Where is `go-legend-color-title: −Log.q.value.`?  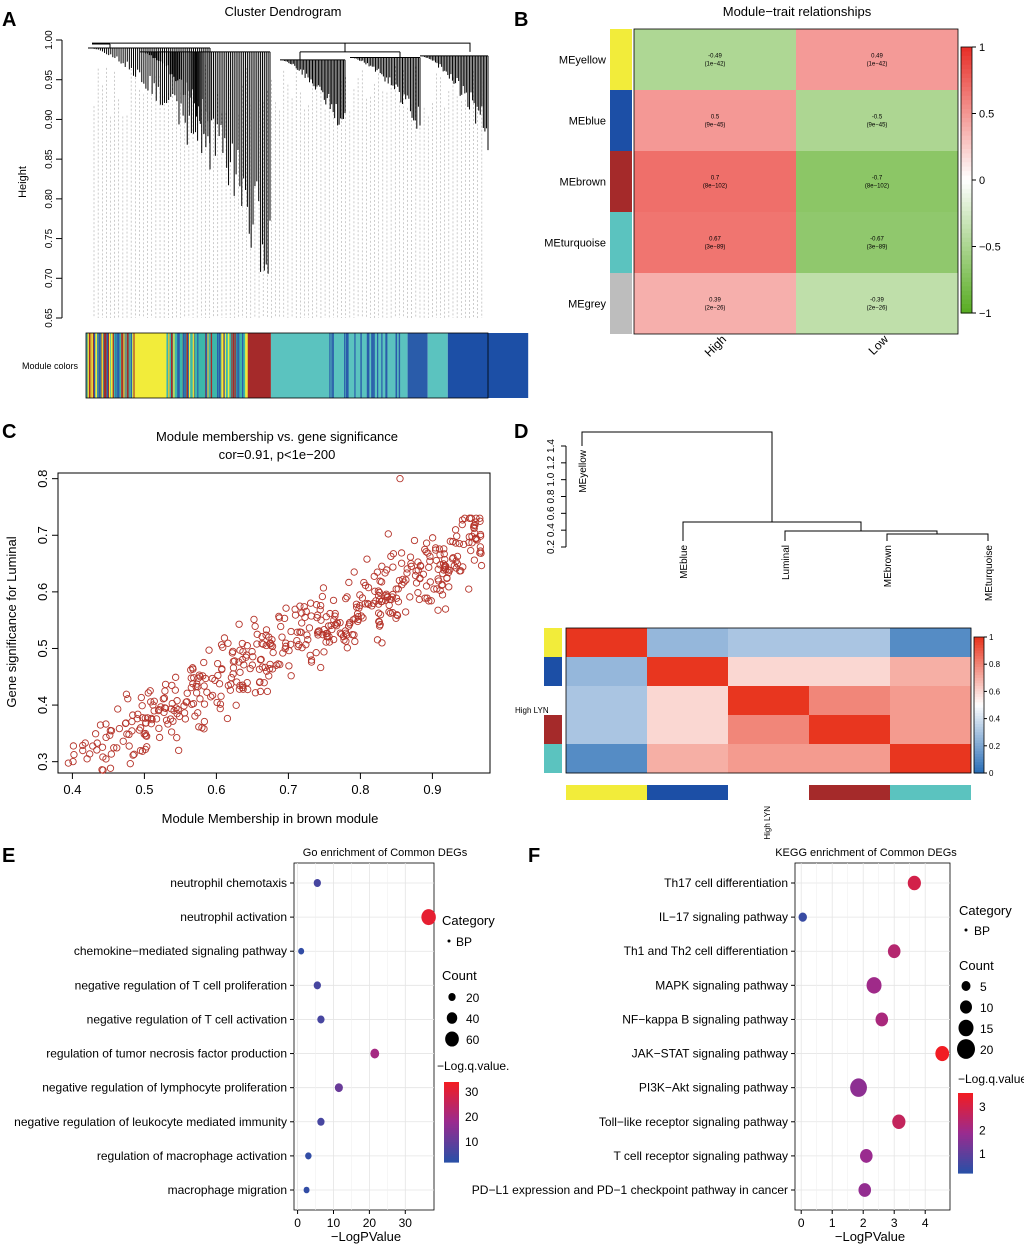
go-legend-color-title: −Log.q.value. is located at coordinates (473, 1066).